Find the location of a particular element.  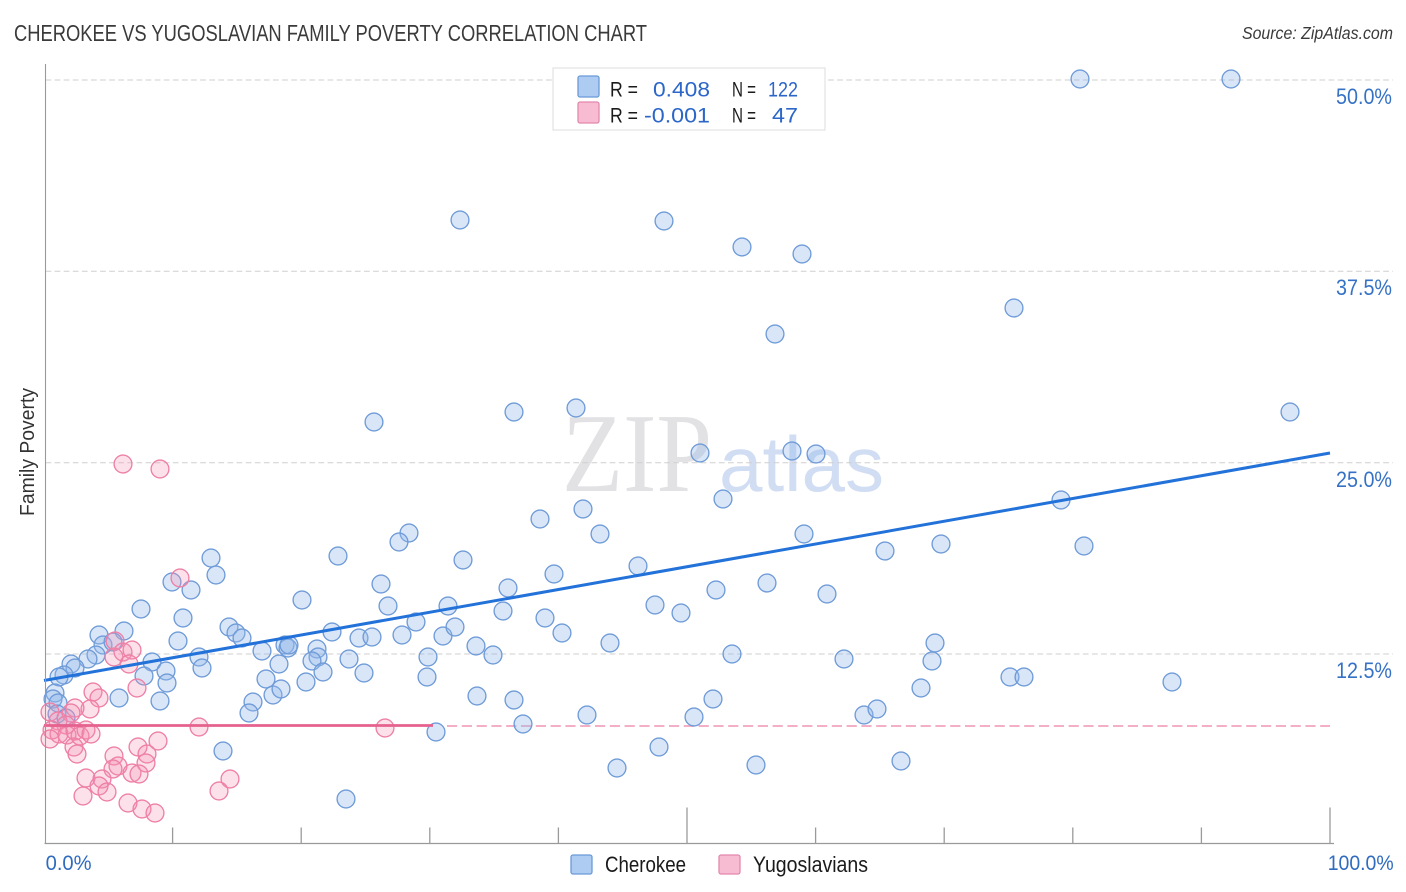

svg-text: Family Poverty is located at coordinates (28, 452).